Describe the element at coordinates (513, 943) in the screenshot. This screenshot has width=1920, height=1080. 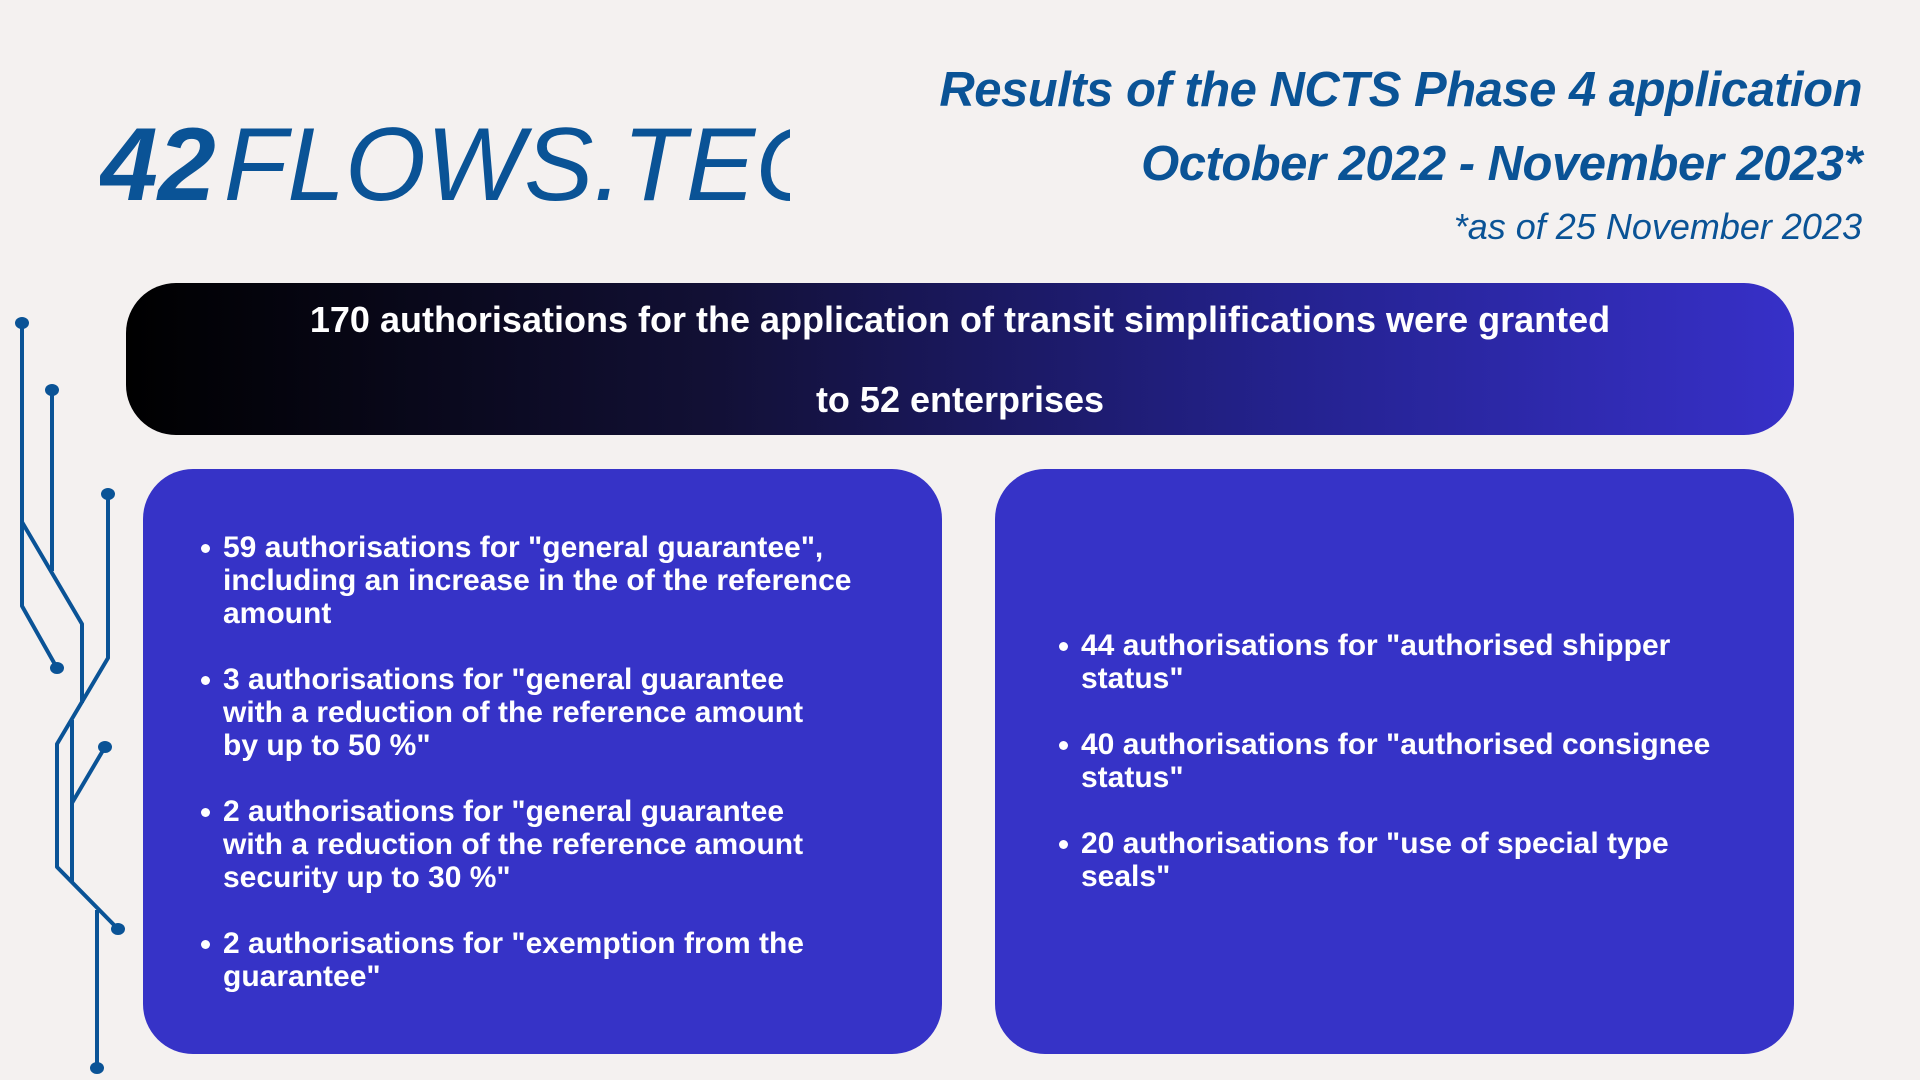
I see `list-item-line: 2 authorisations for "exemption from the` at that location.